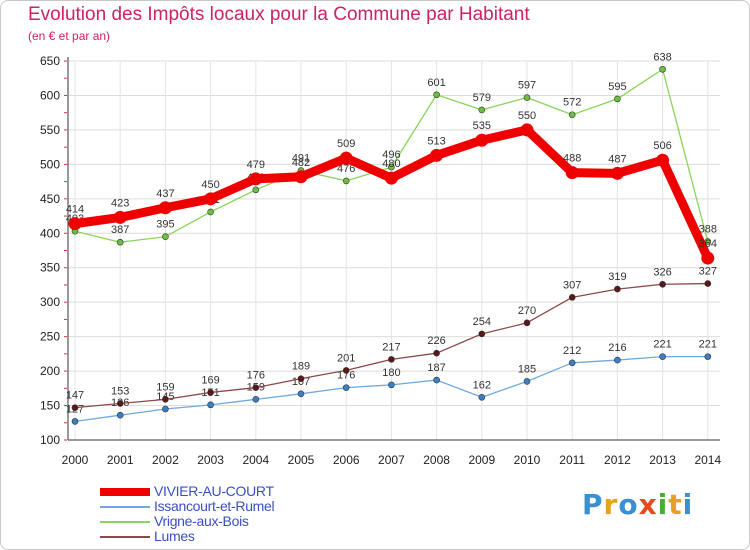  I want to click on data-label-lumes: 159, so click(165, 387).